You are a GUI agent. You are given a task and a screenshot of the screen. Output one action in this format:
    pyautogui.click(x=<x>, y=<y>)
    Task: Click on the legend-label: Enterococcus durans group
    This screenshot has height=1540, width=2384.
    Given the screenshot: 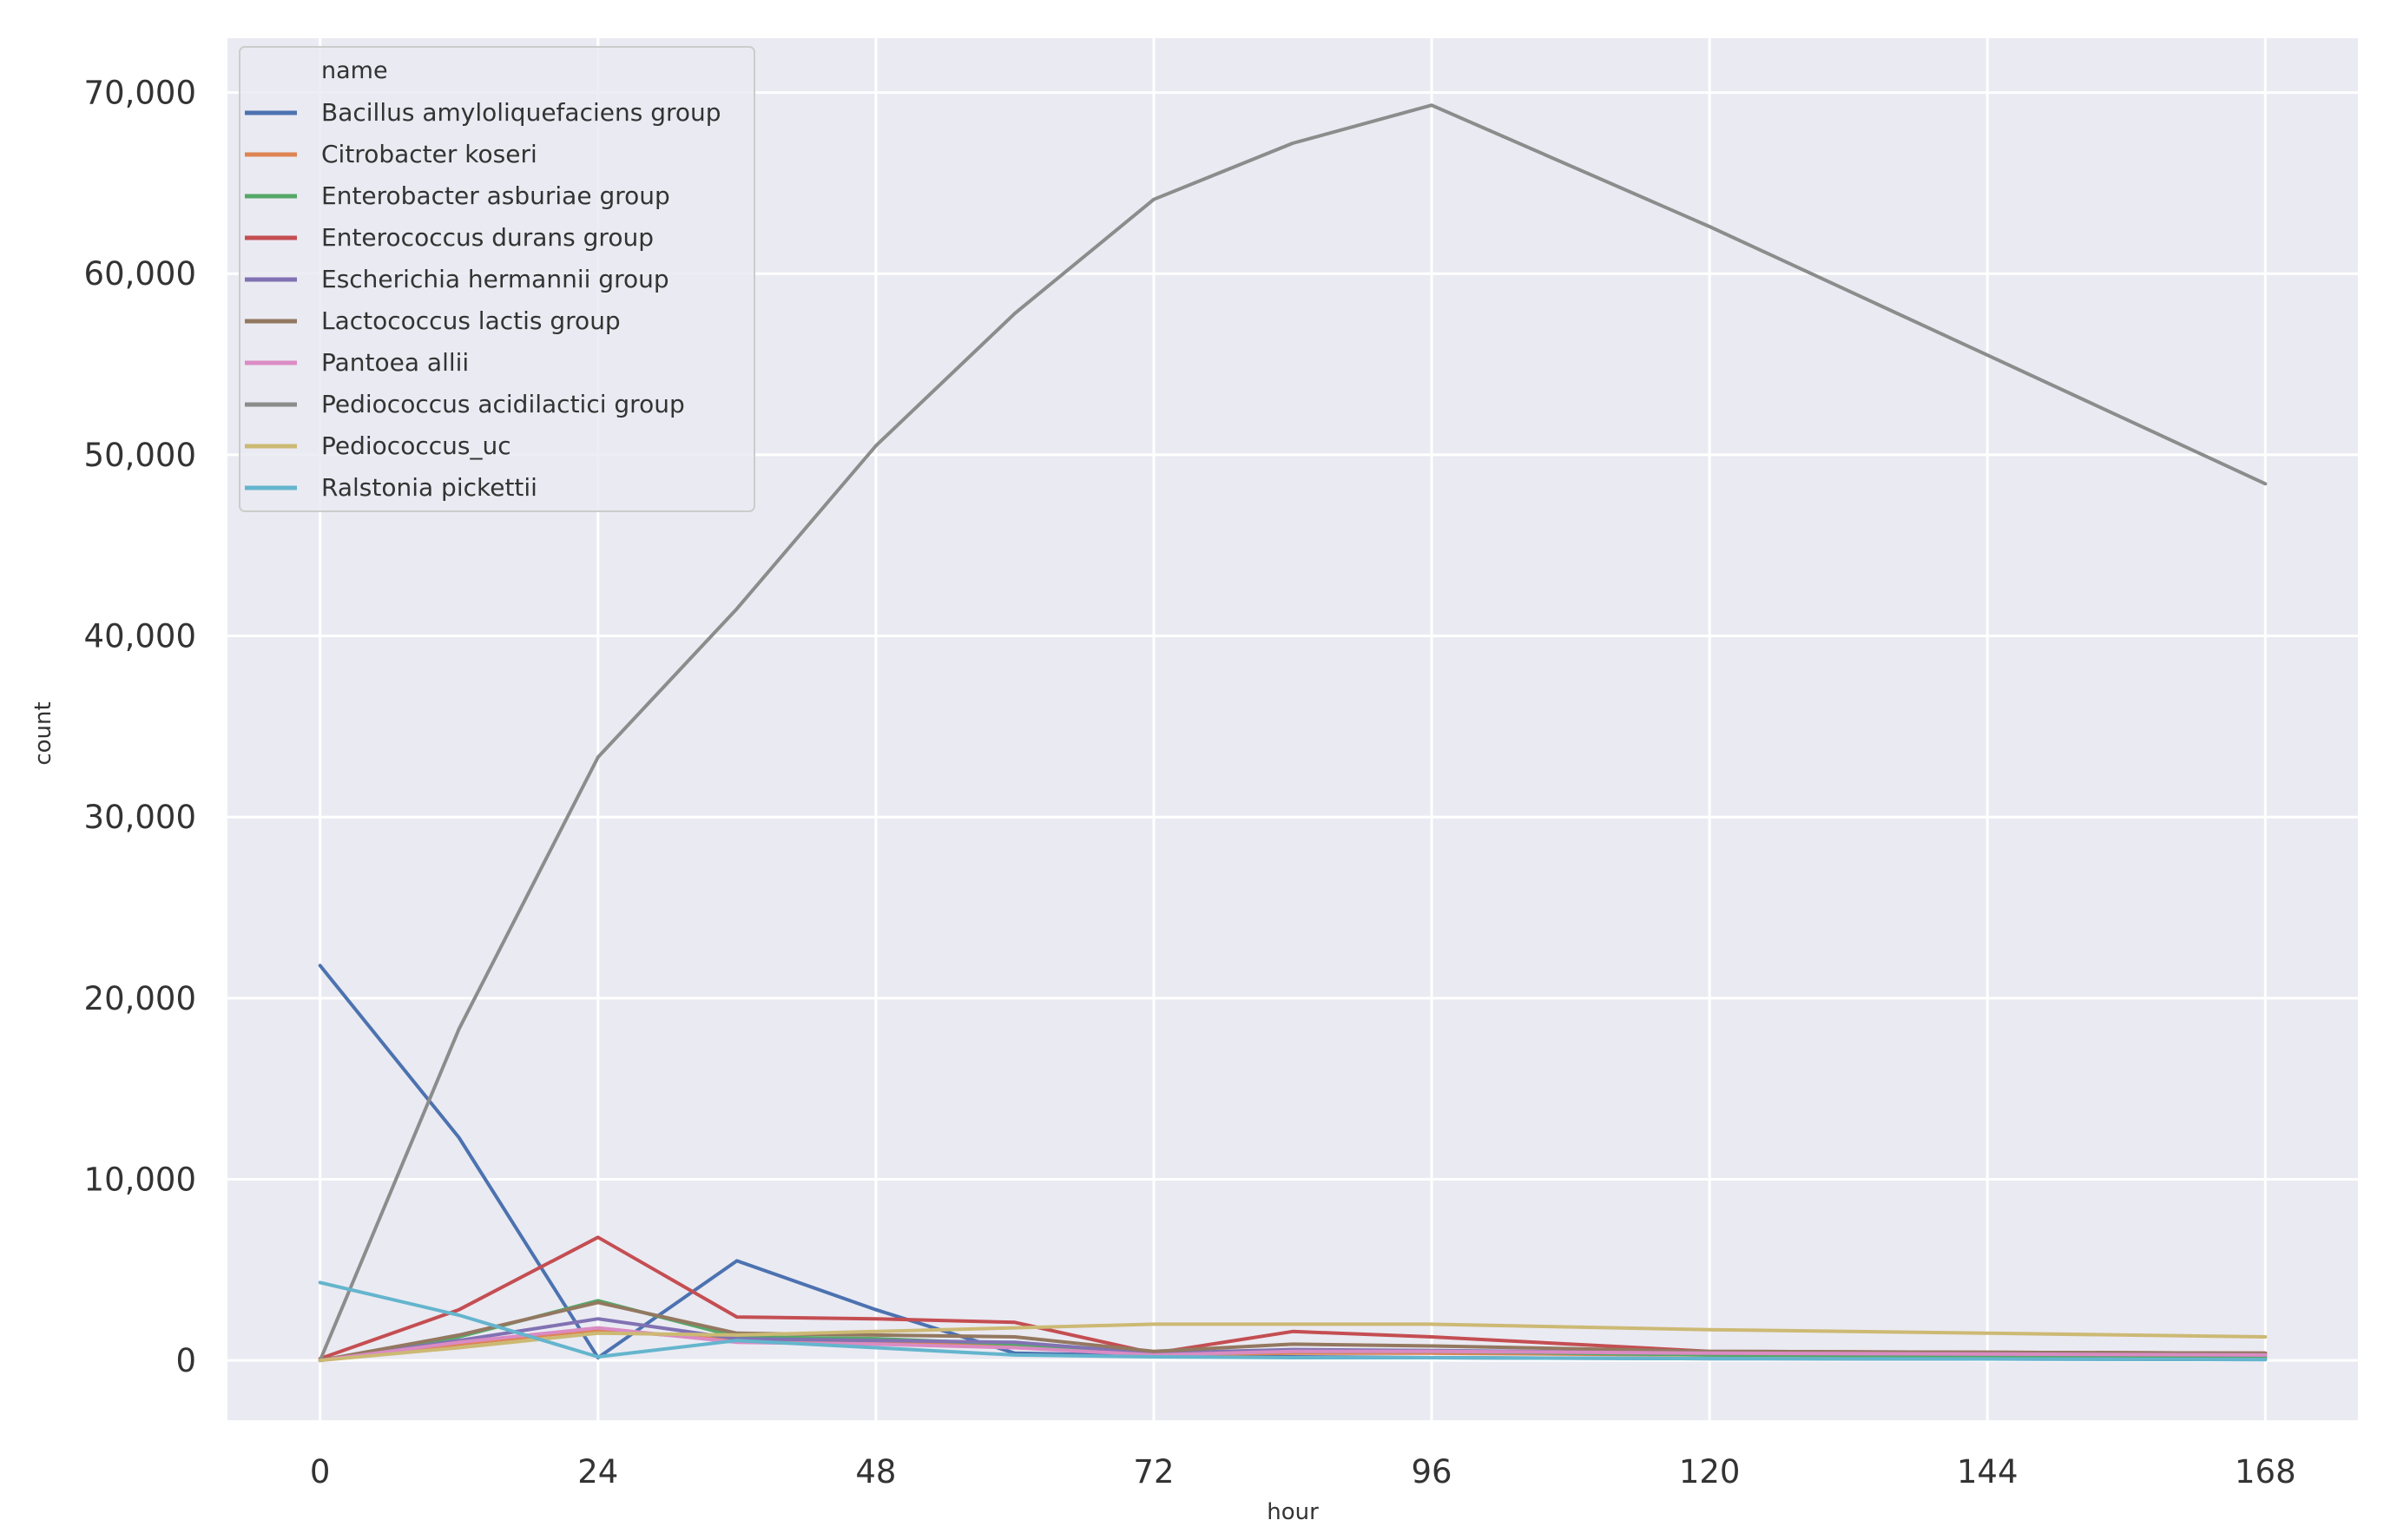 What is the action you would take?
    pyautogui.click(x=487, y=238)
    